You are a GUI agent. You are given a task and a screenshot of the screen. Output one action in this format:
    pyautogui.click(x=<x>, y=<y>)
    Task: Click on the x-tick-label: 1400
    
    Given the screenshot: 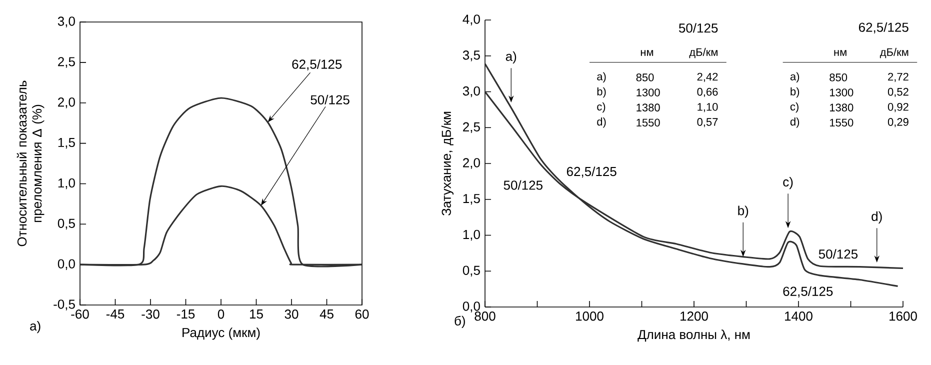 What is the action you would take?
    pyautogui.click(x=798, y=316)
    